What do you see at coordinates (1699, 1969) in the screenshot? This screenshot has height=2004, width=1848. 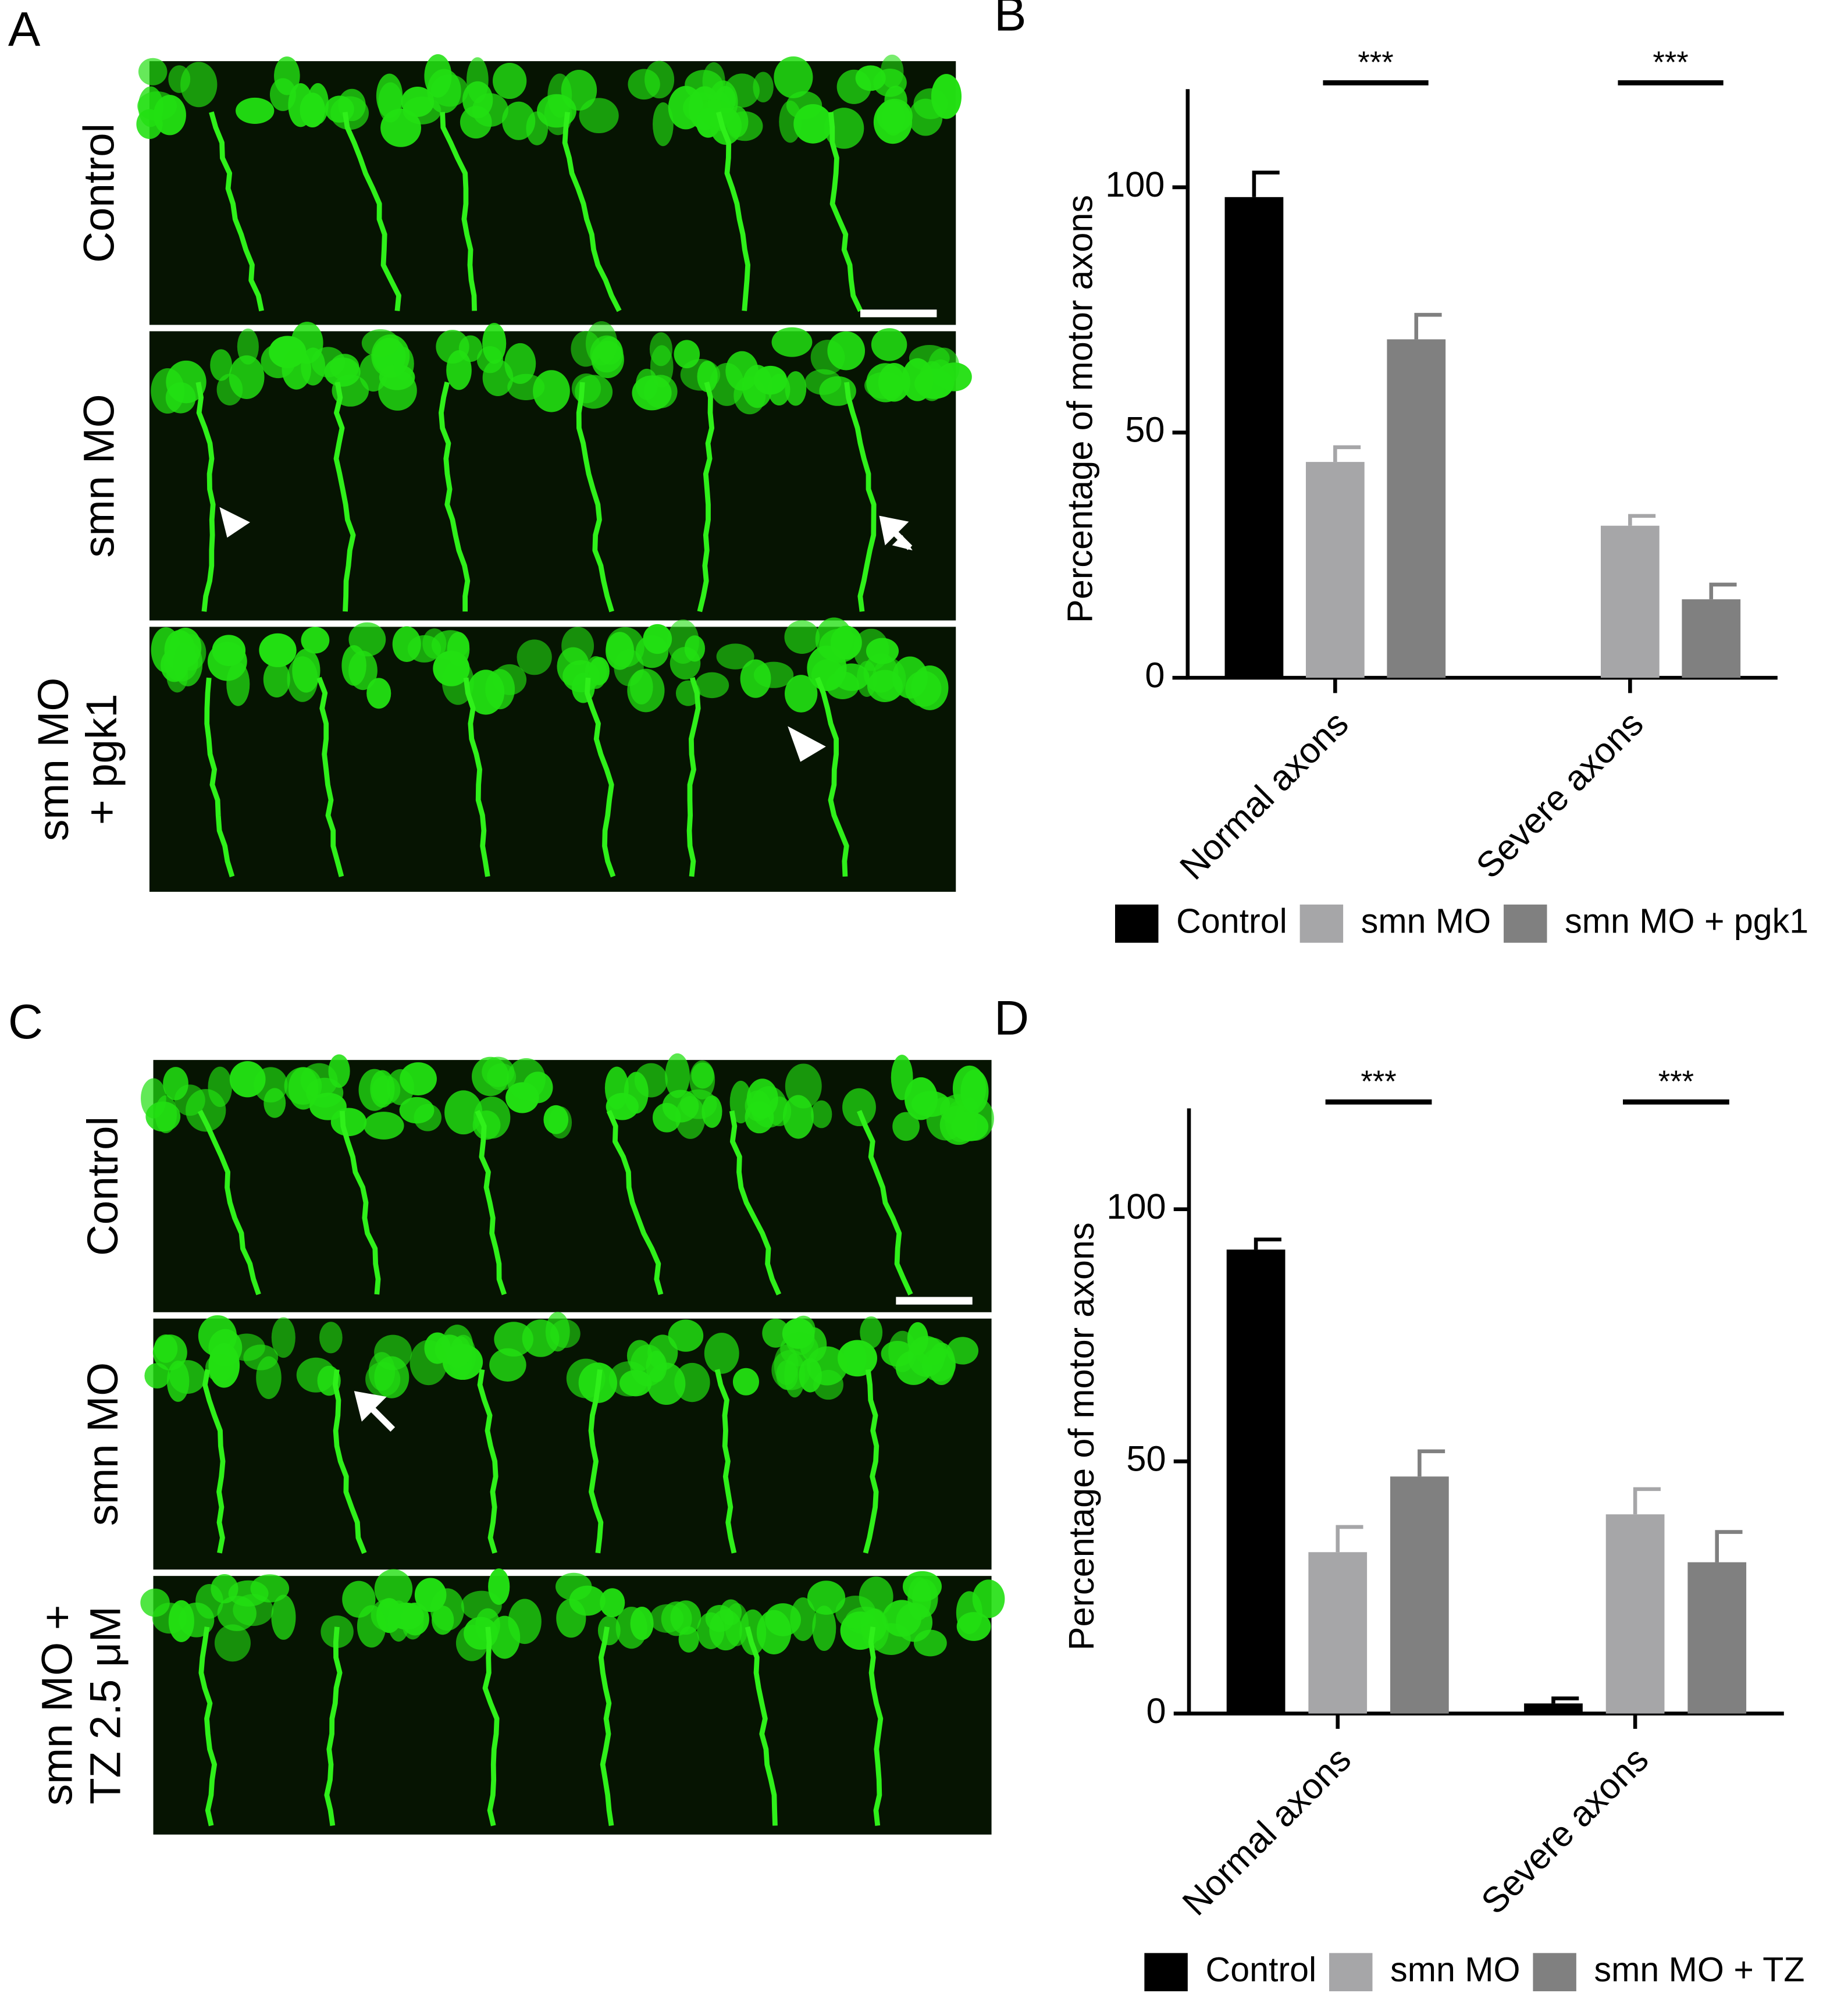 I see `legend-label: smn MO + TZ` at bounding box center [1699, 1969].